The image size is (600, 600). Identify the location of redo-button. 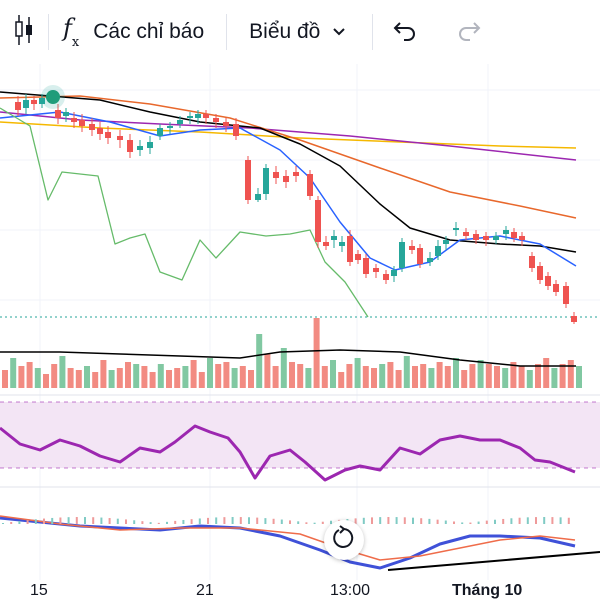
(469, 32).